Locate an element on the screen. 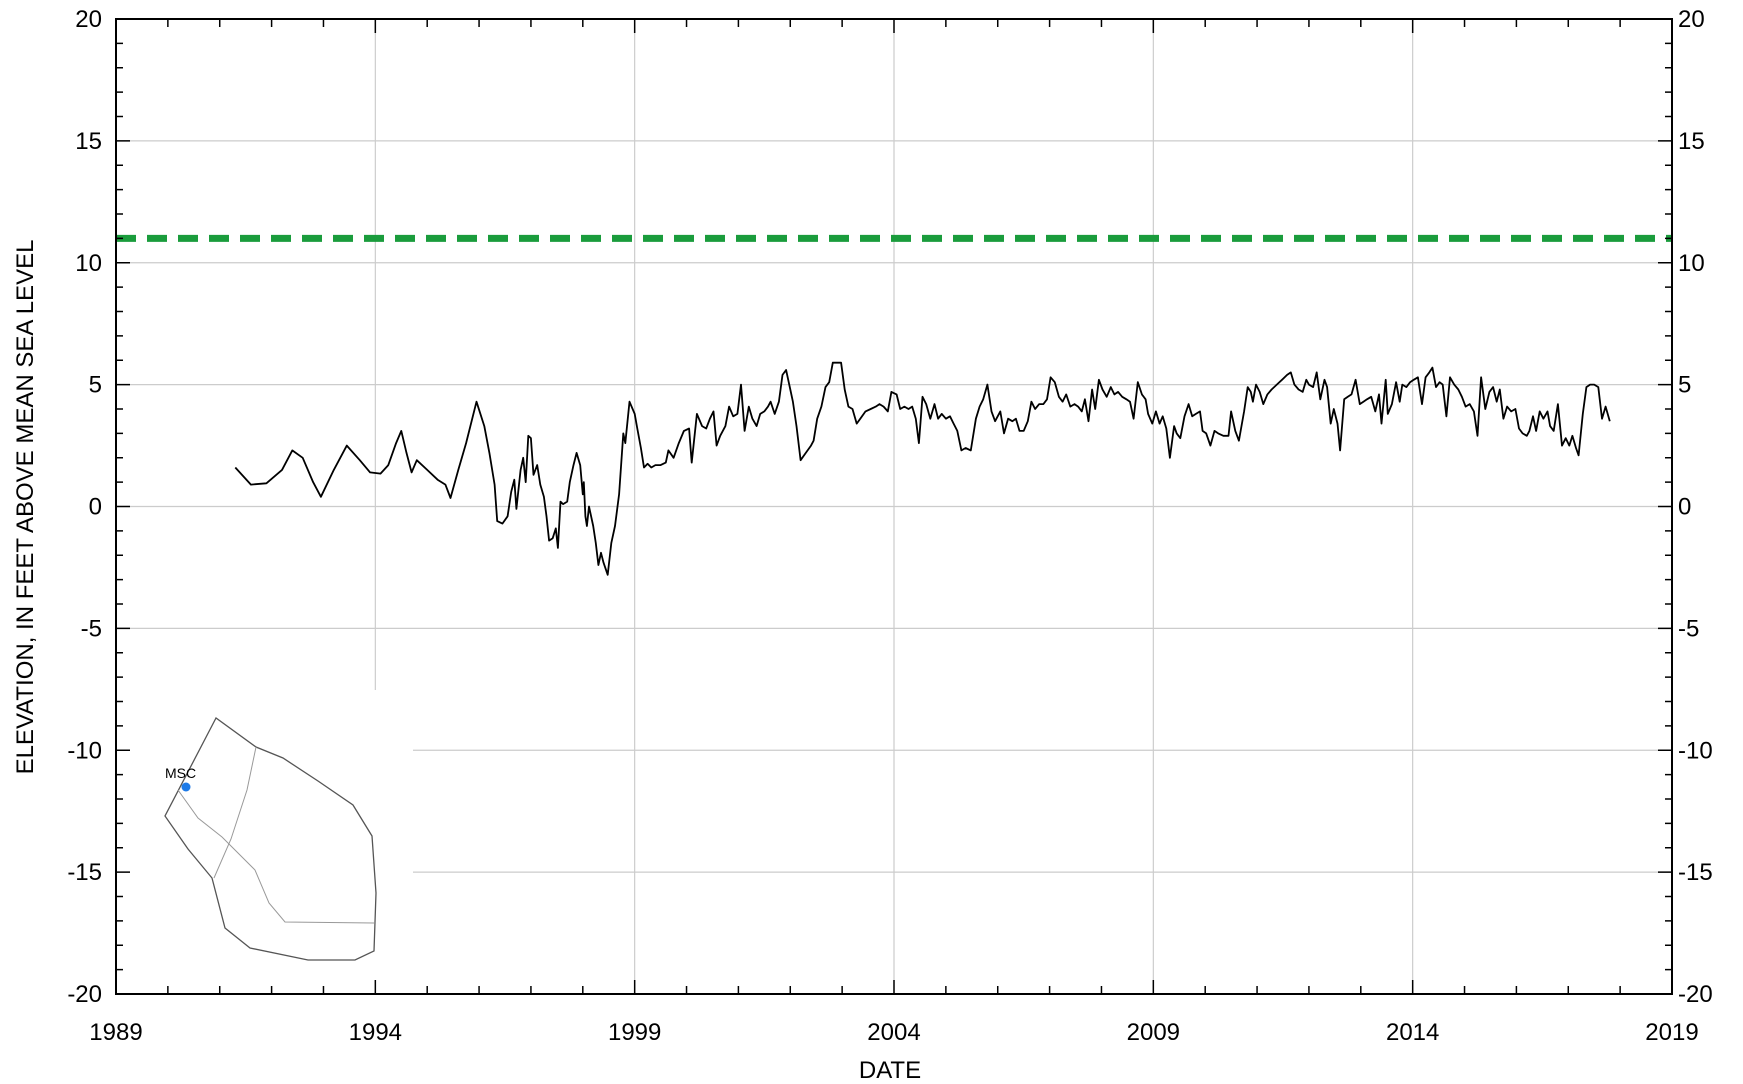 This screenshot has height=1084, width=1743. x-tick-label: 2009 is located at coordinates (1153, 1032).